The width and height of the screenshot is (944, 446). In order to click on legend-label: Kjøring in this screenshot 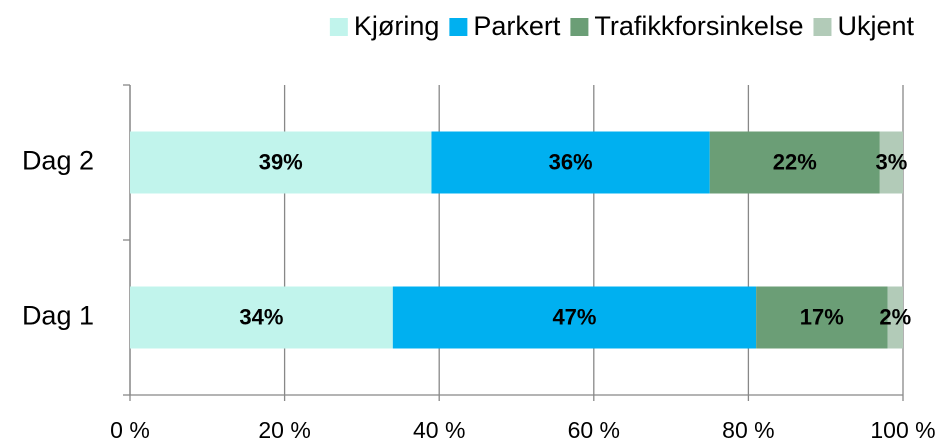, I will do `click(397, 26)`.